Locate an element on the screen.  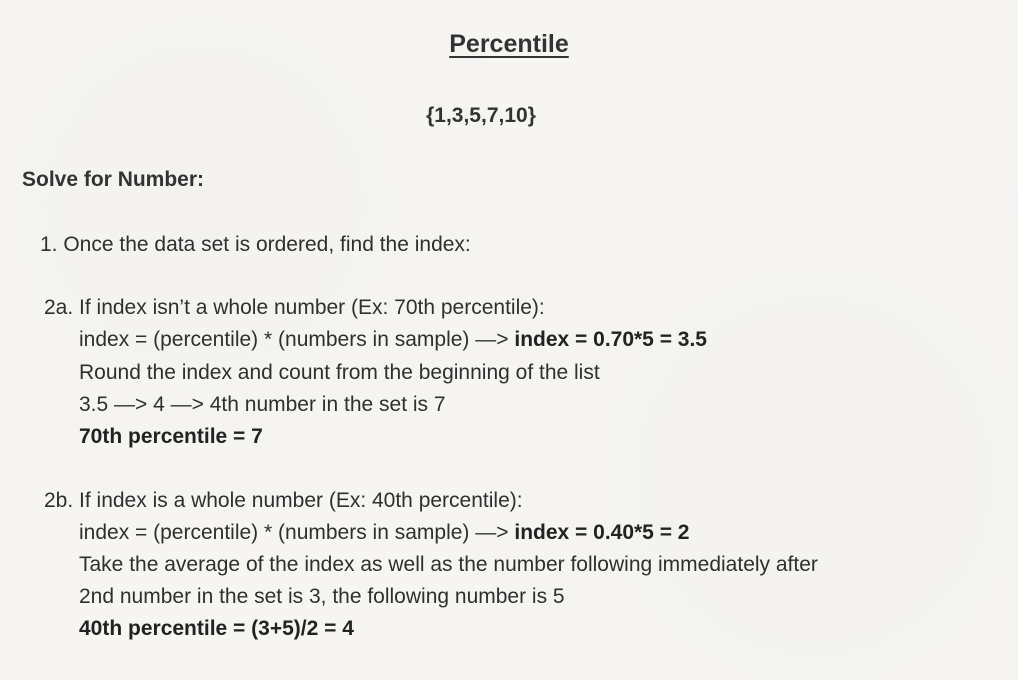
data-set: {1,3,5,7,10} is located at coordinates (481, 115).